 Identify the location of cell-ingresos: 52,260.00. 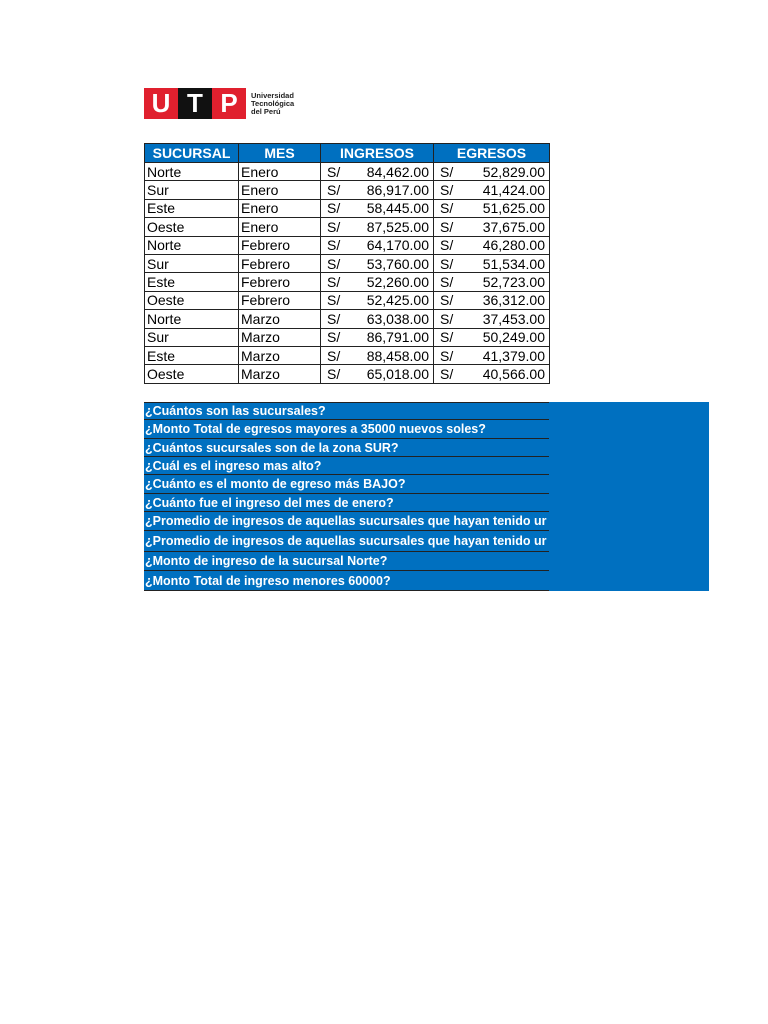
(388, 282).